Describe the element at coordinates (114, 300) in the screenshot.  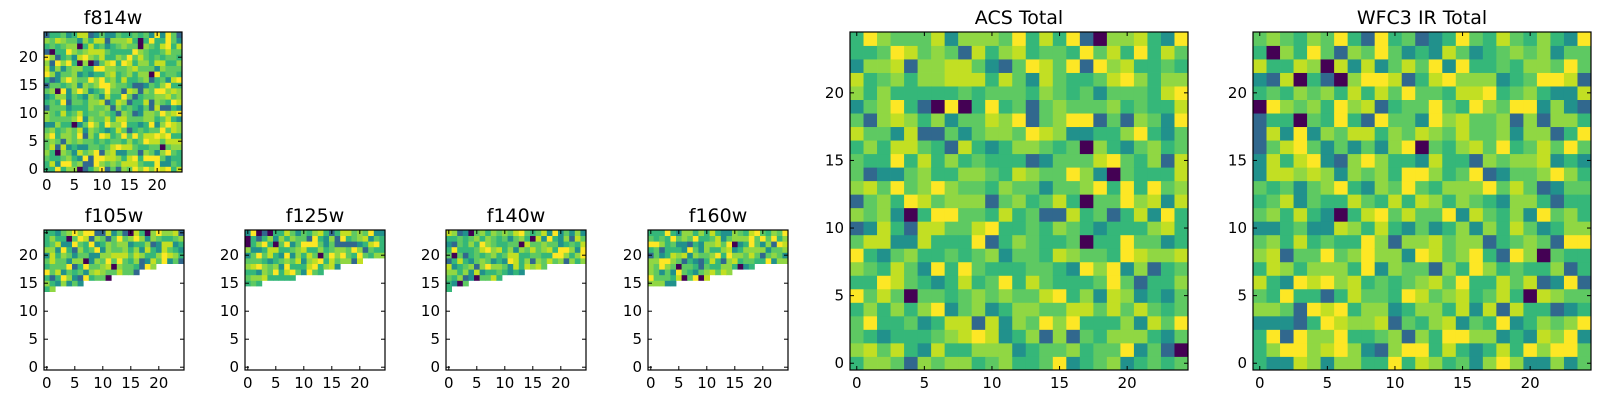
I see `axes-frame` at that location.